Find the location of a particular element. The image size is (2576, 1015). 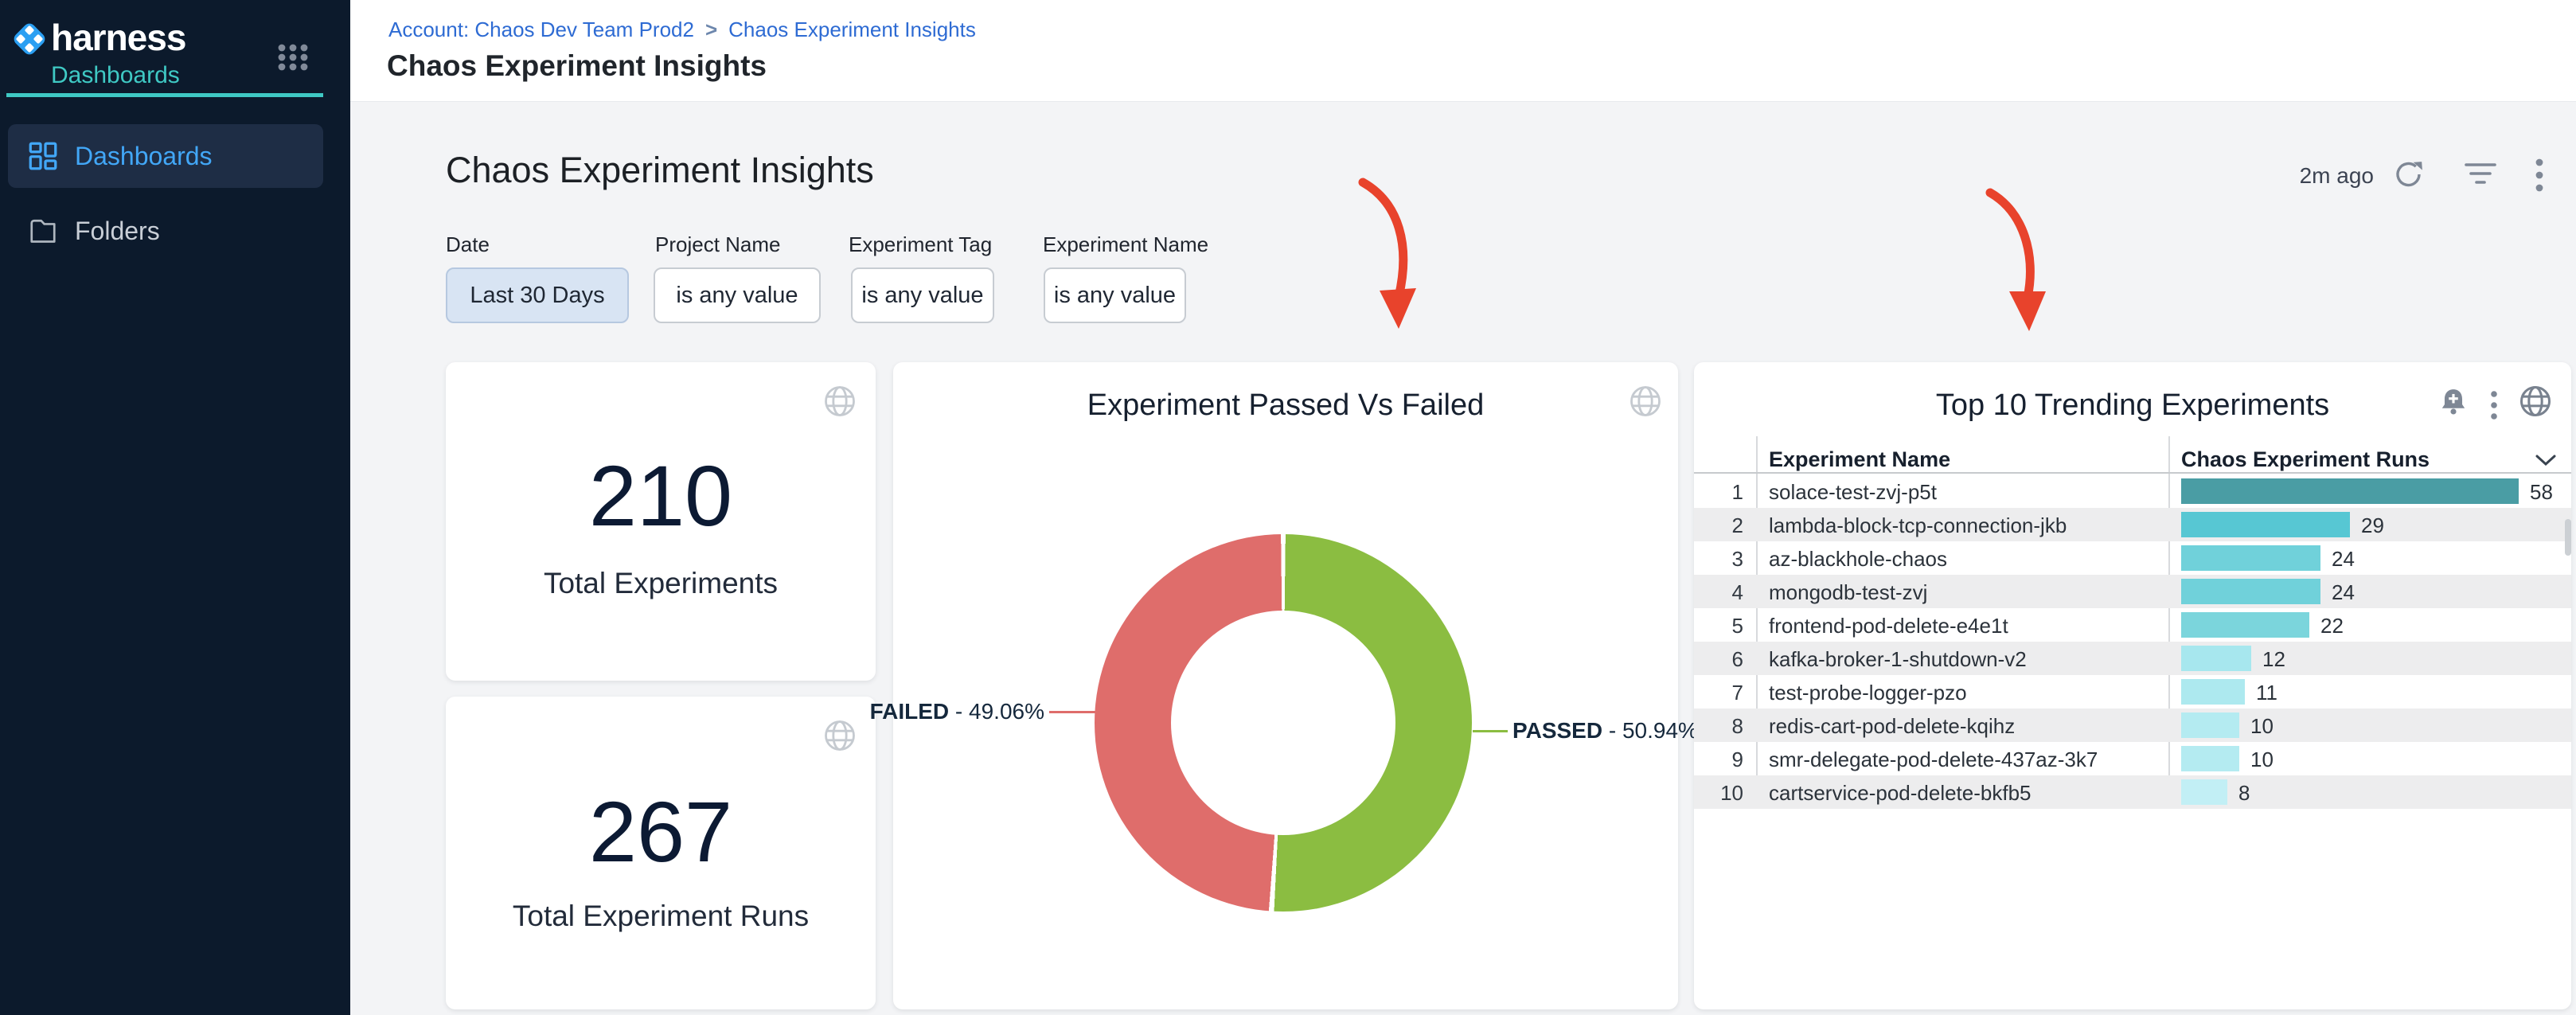

total-experiment-runs-label: Total Experiment Runs is located at coordinates (661, 916).